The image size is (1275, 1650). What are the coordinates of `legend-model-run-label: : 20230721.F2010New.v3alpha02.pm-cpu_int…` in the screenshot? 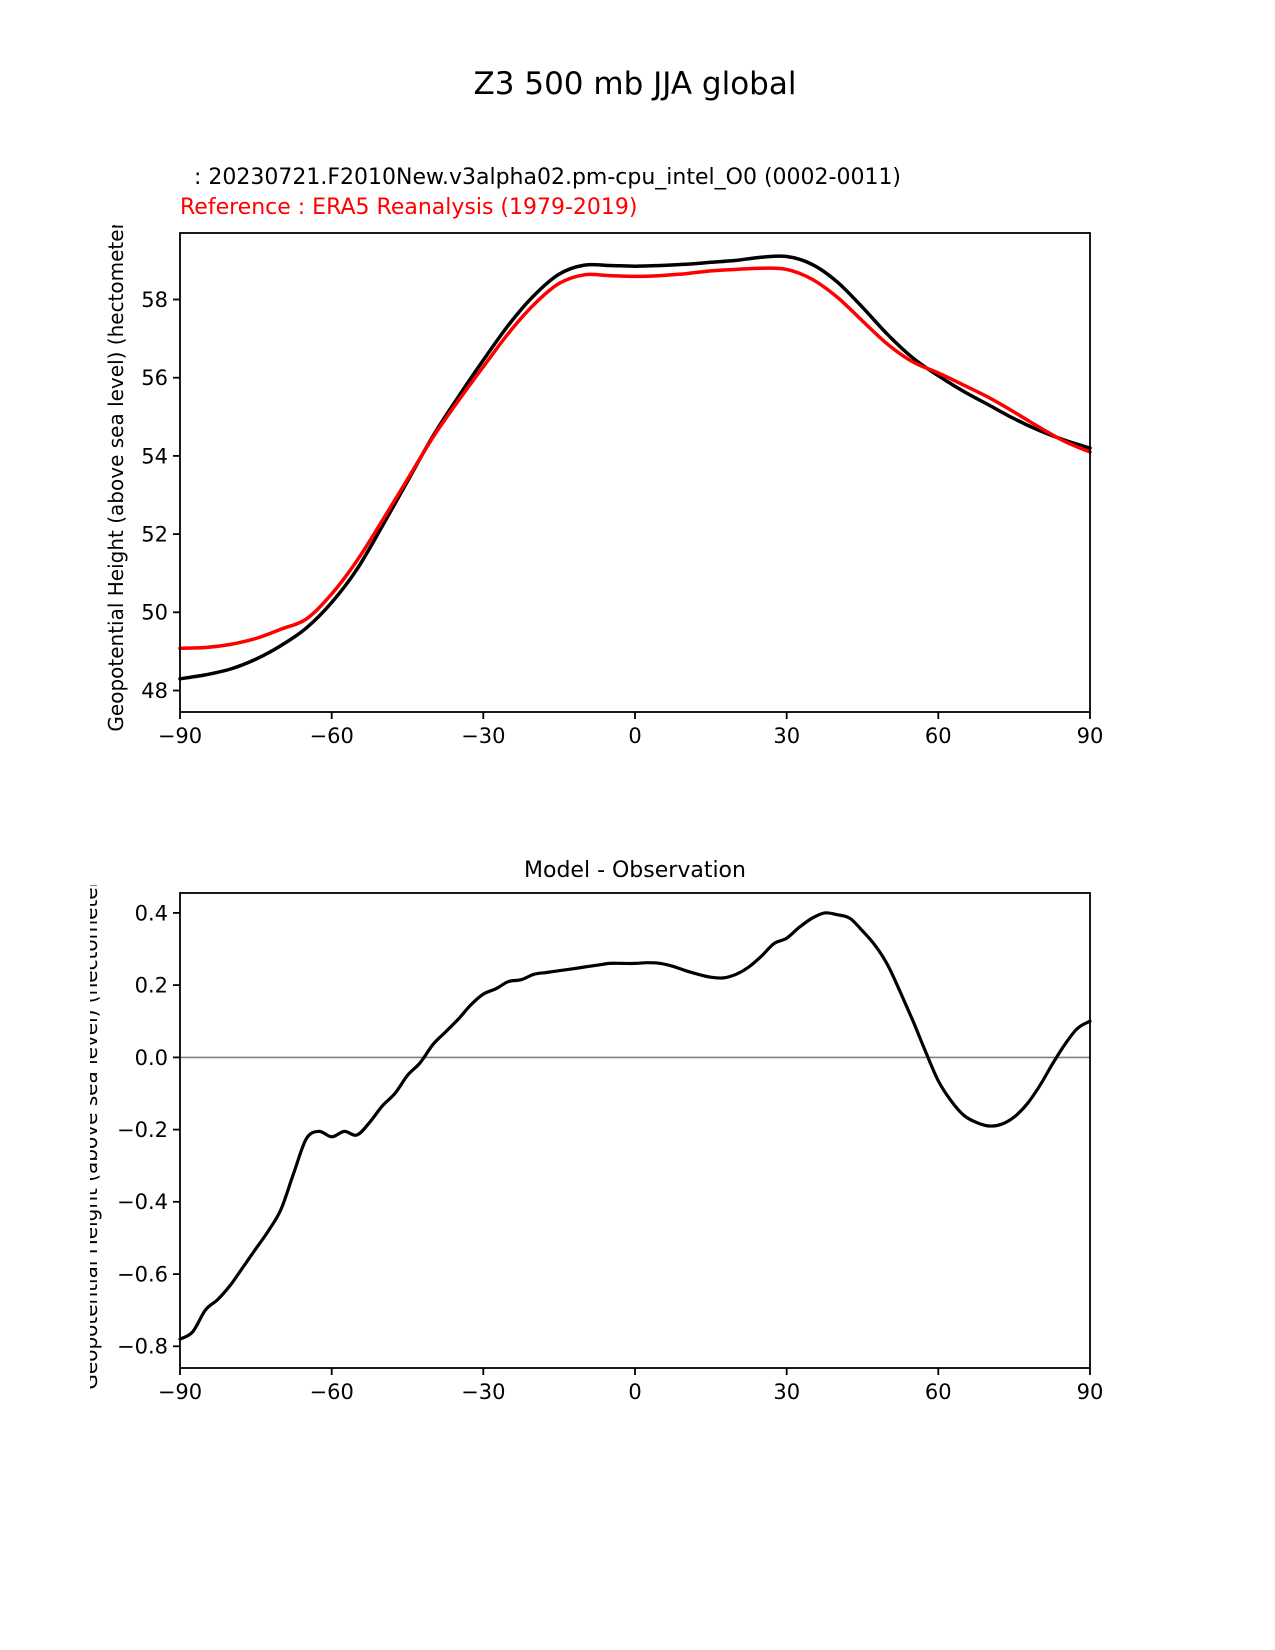 It's located at (548, 177).